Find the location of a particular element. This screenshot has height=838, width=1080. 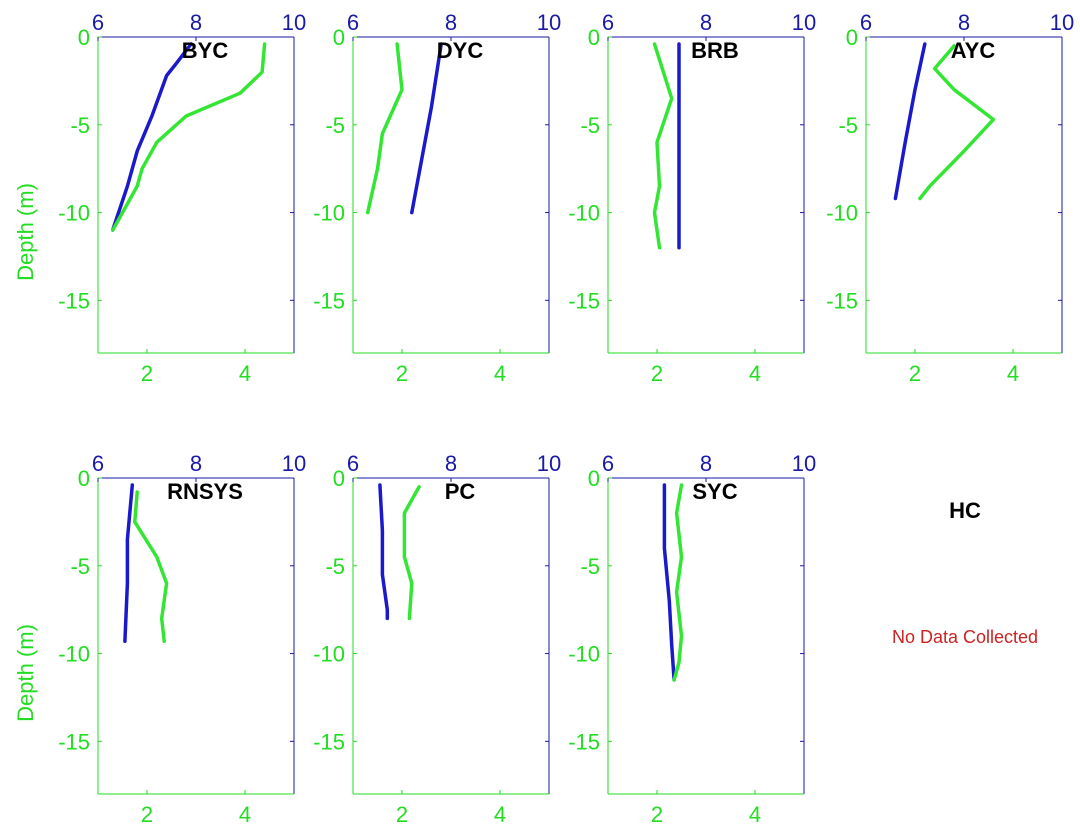

hc-panel-title: HC is located at coordinates (965, 510).